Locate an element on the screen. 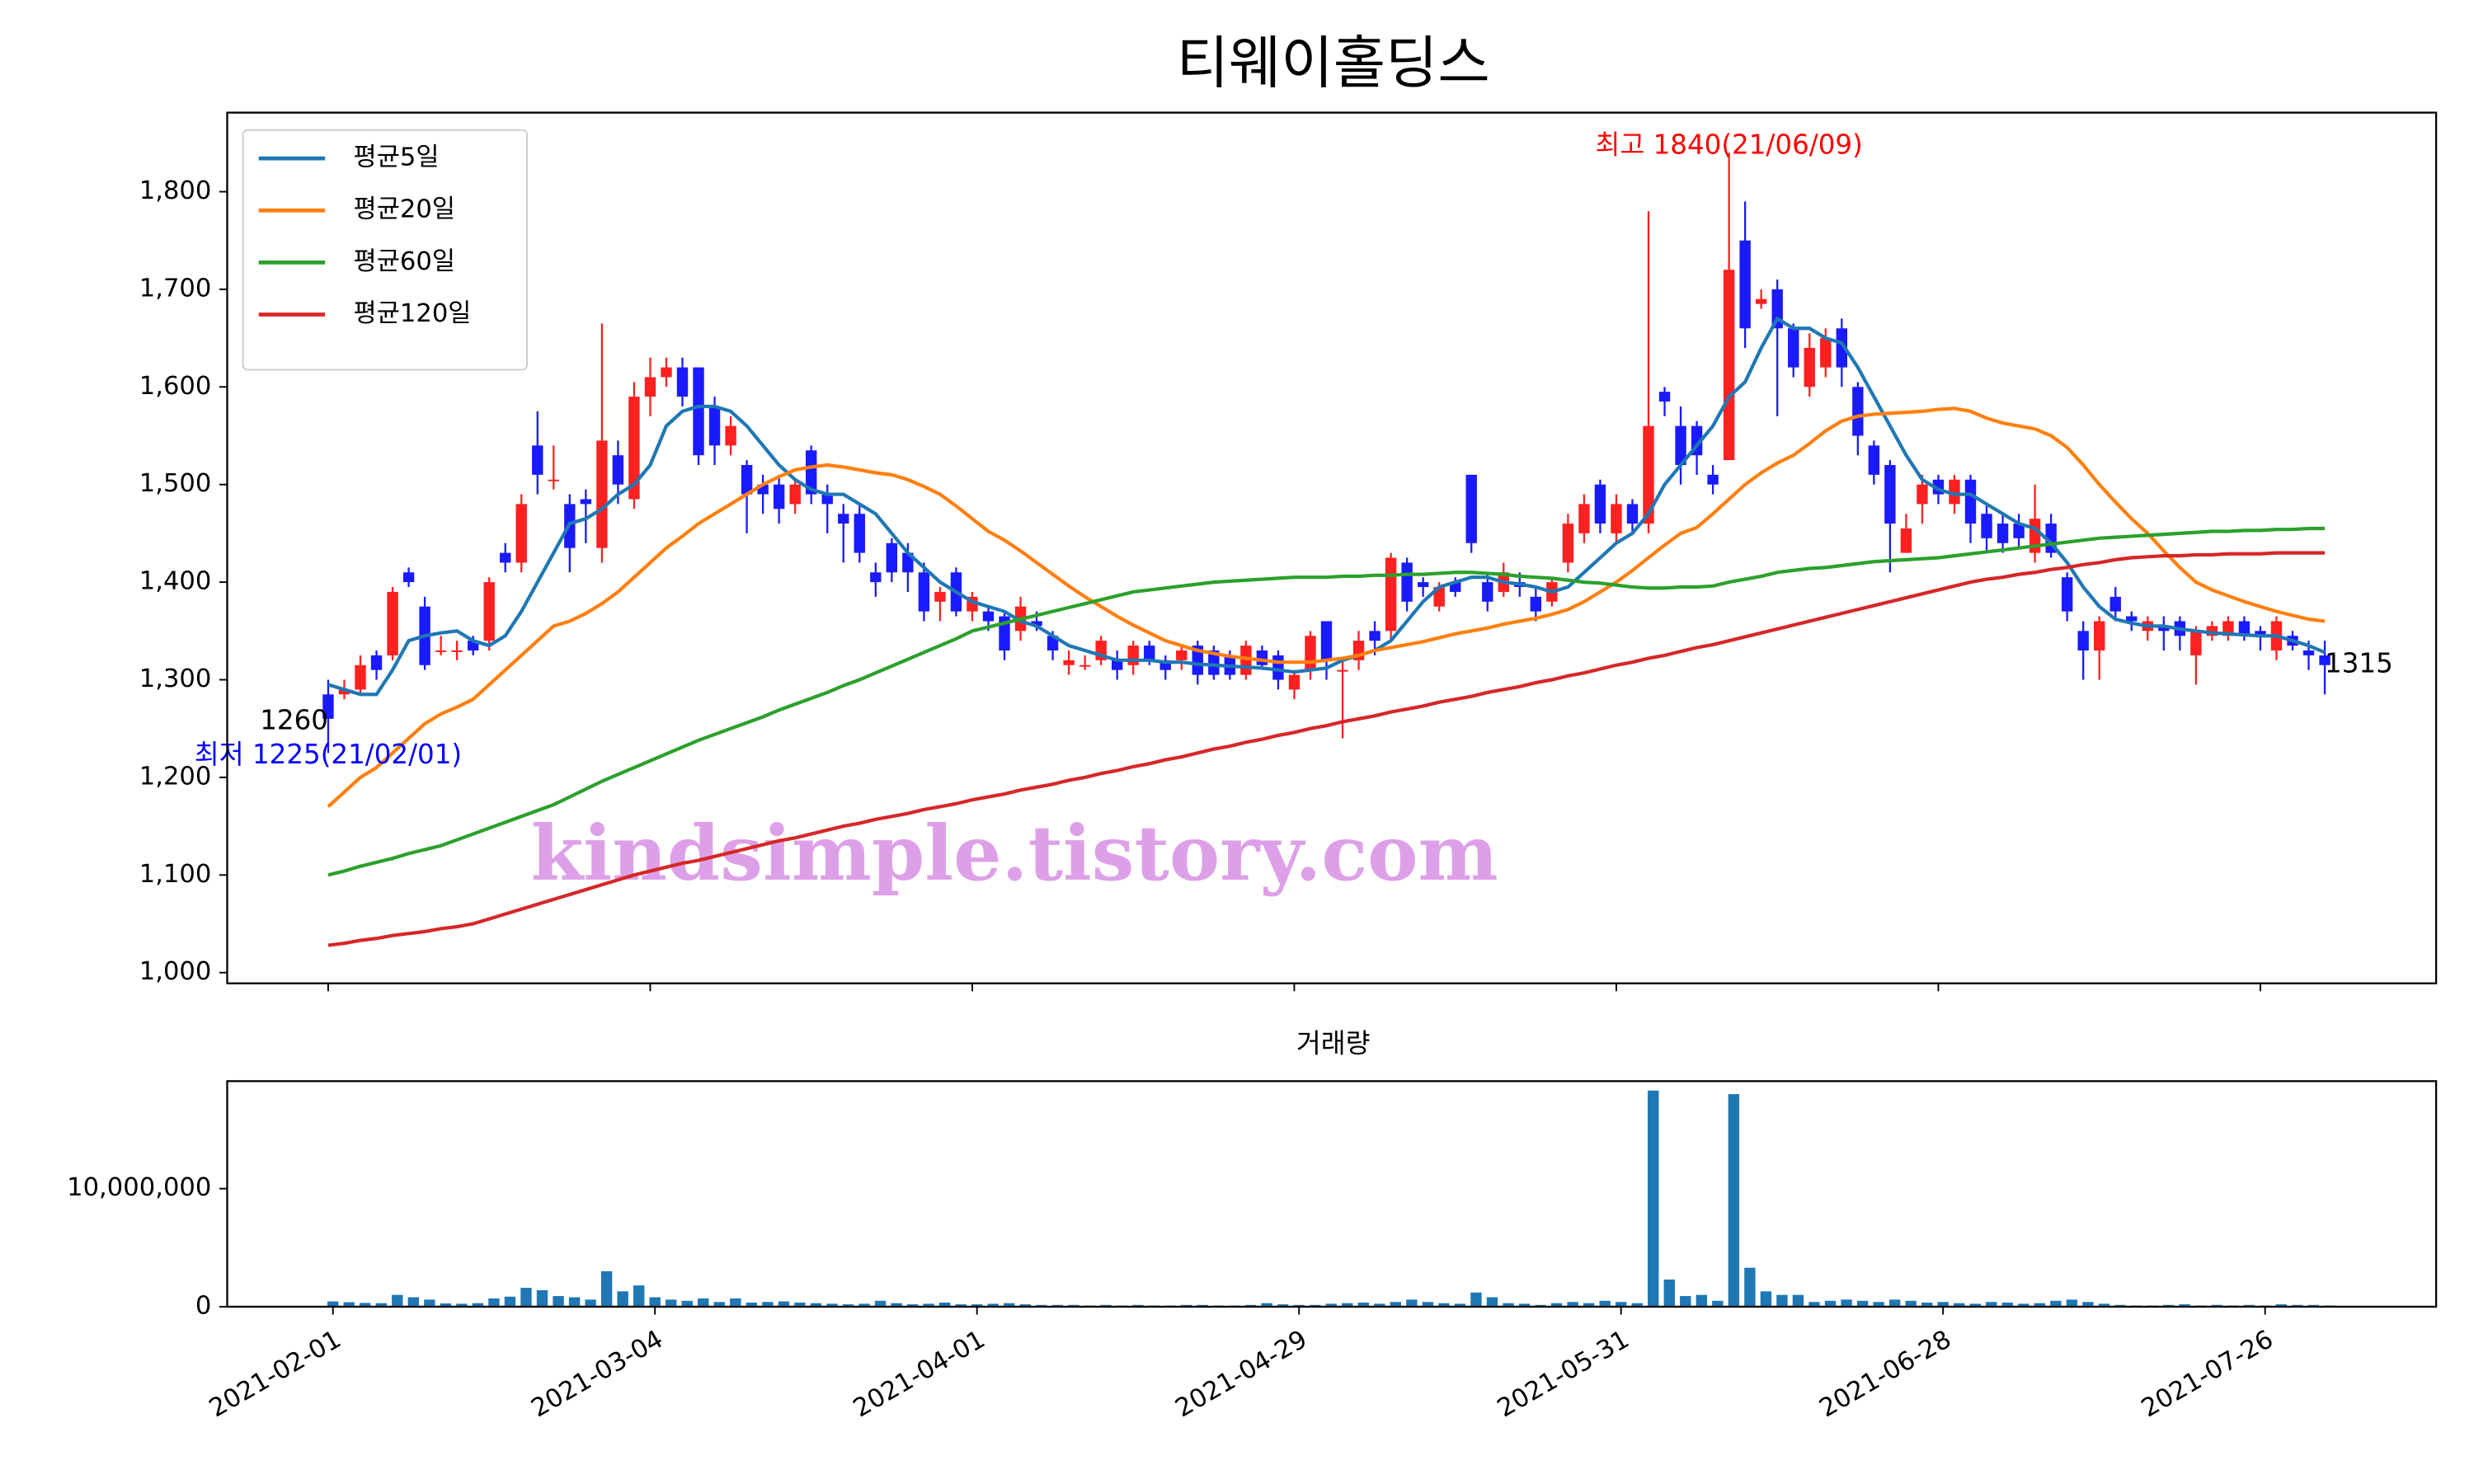 Image resolution: width=2474 pixels, height=1484 pixels. first-close: 1260 is located at coordinates (294, 720).